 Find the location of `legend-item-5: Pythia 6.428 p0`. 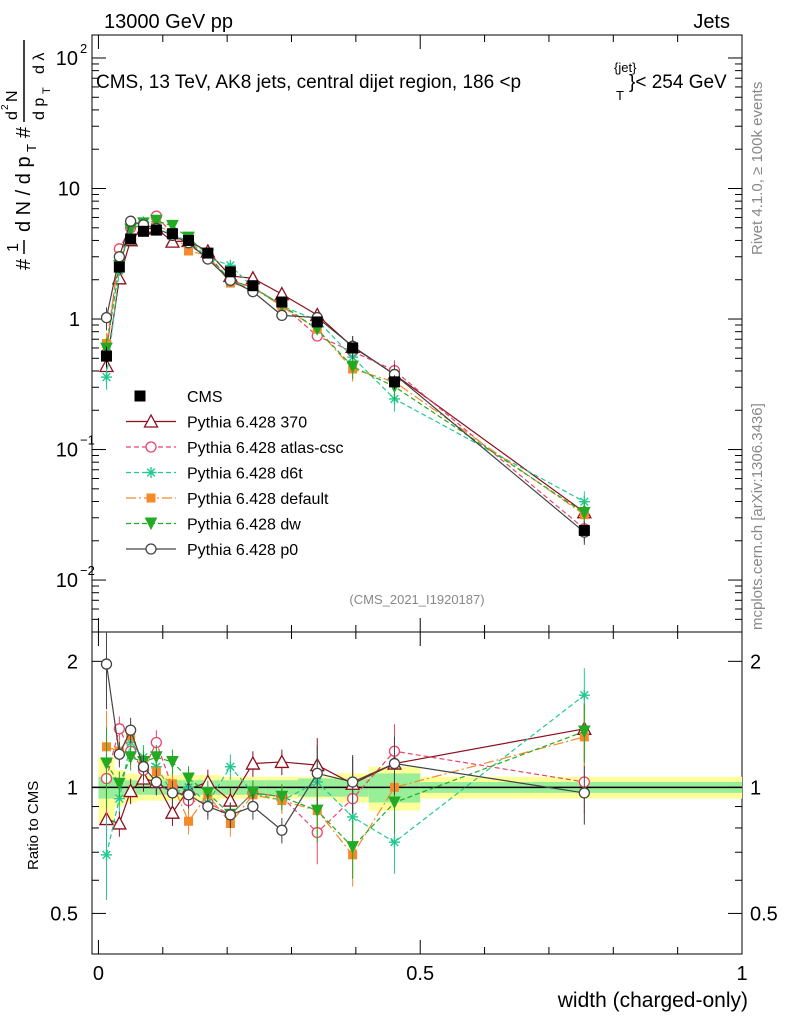

legend-item-5: Pythia 6.428 p0 is located at coordinates (212, 550).